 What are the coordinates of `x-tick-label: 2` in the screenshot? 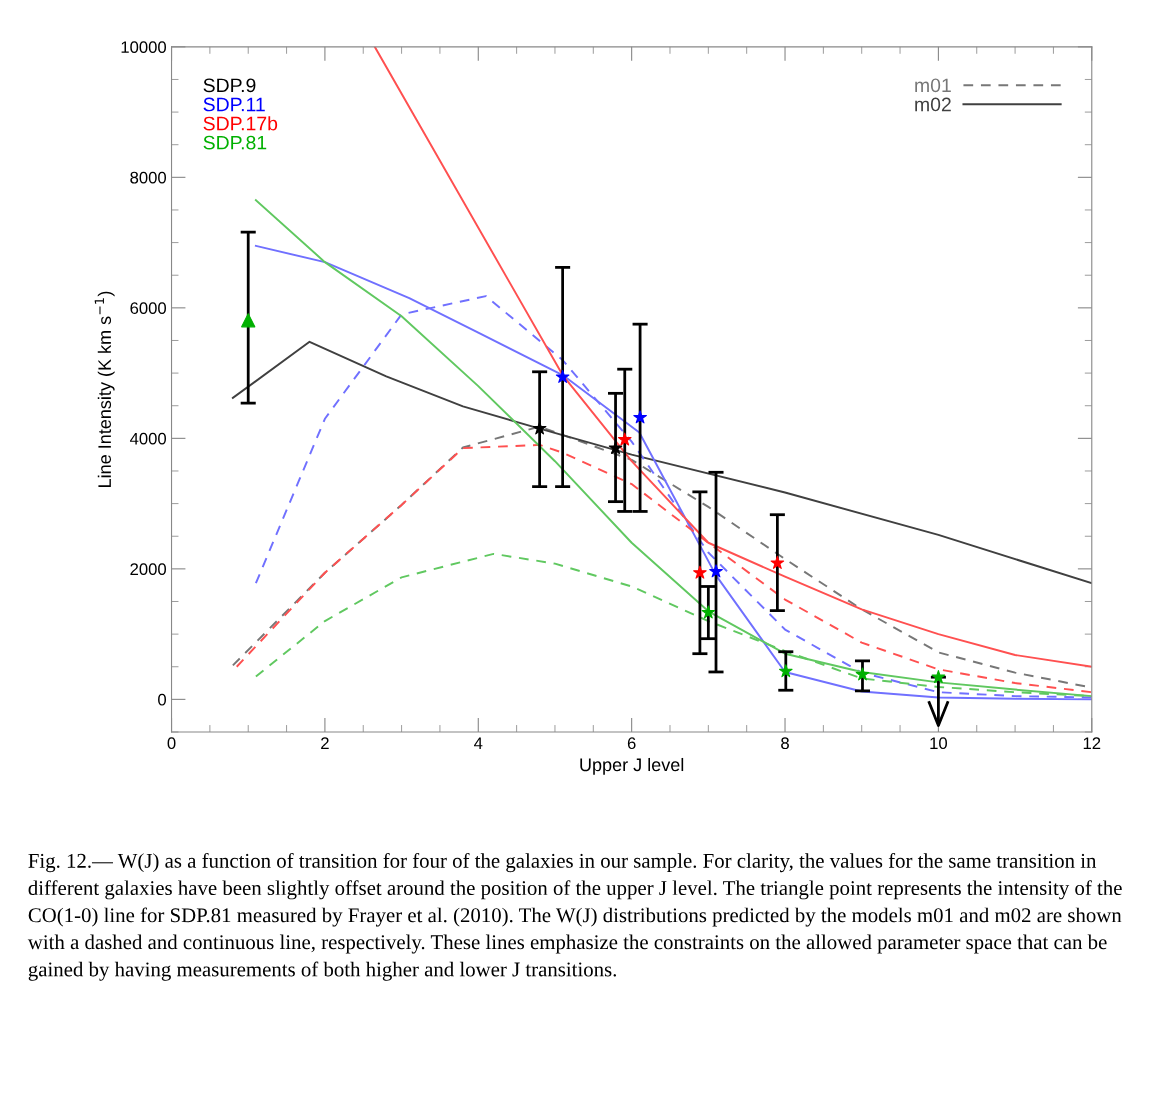 It's located at (325, 743).